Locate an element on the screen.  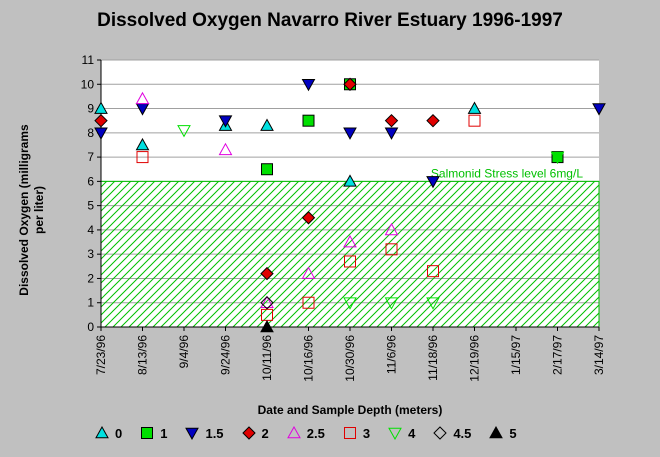
threshold-label: Salmonid Stress level 6mg/L is located at coordinates (507, 173).